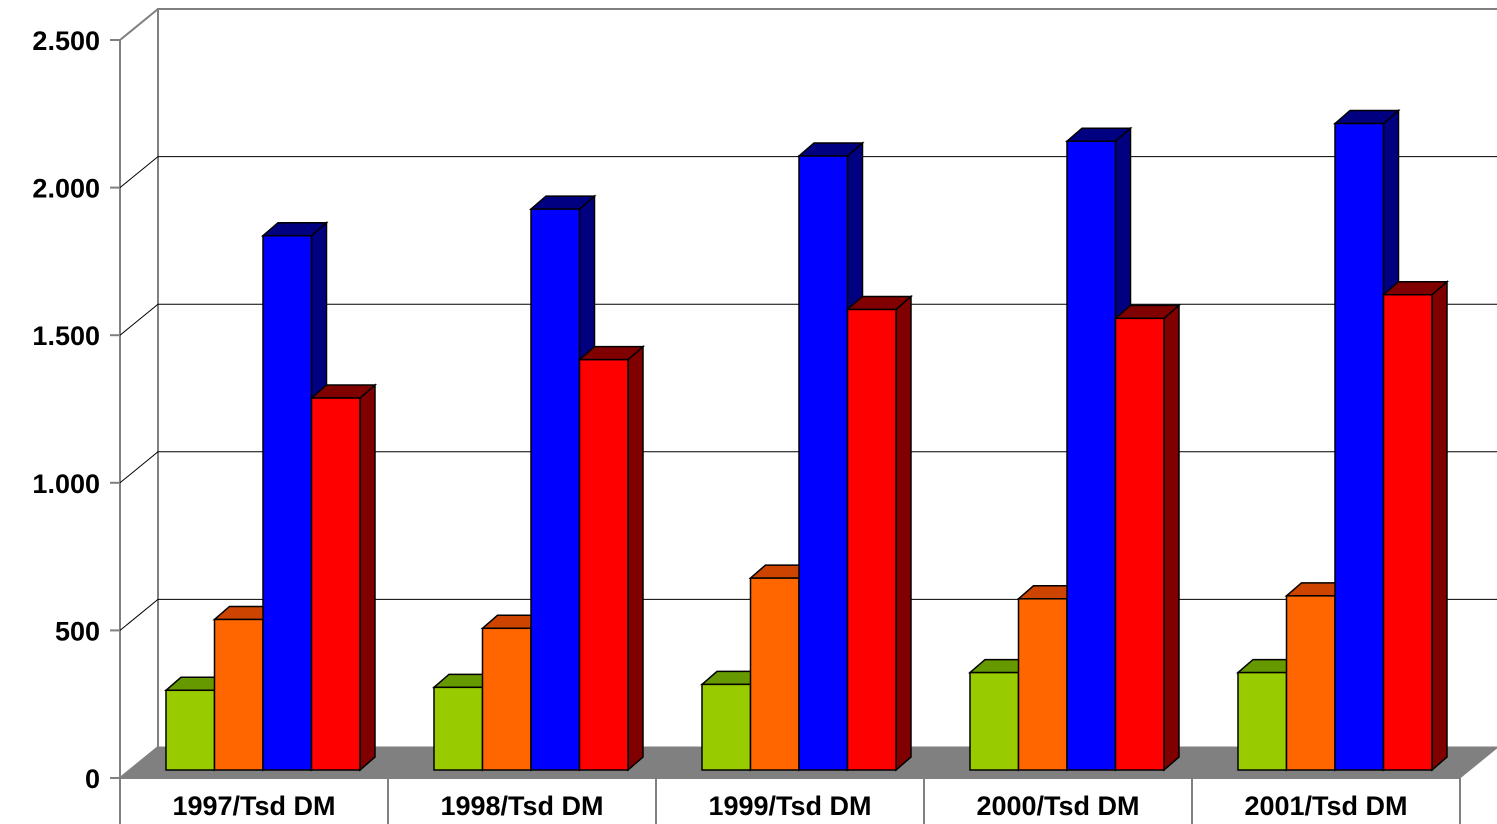 This screenshot has width=1497, height=824. What do you see at coordinates (521, 806) in the screenshot?
I see `x-tick-label: 1998/Tsd DM` at bounding box center [521, 806].